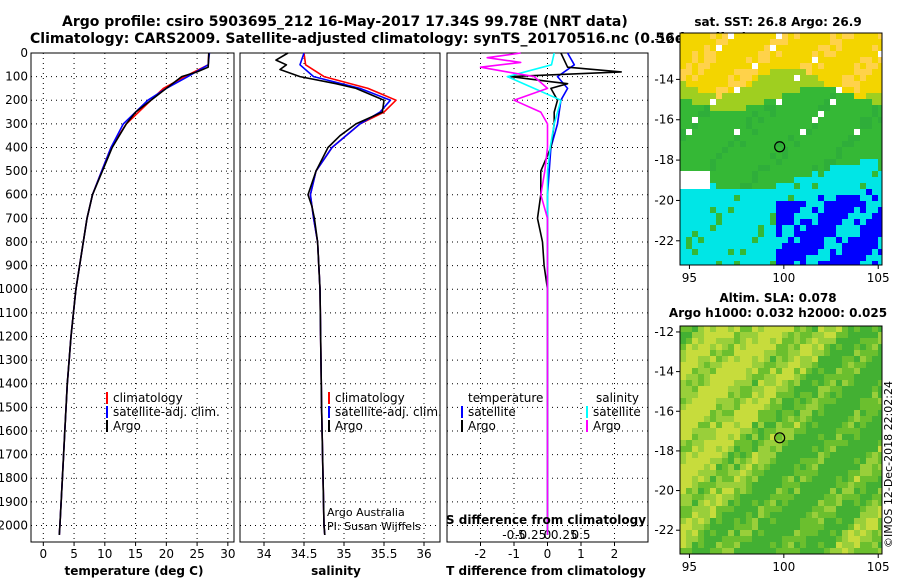 This screenshot has width=900, height=580. I want to click on y-tick-label: 2000, so click(14, 525).